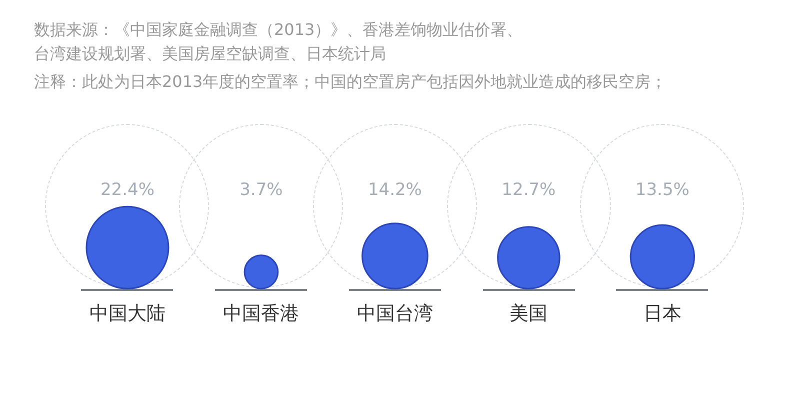  Describe the element at coordinates (261, 190) in the screenshot. I see `data-label: 3.7%` at that location.